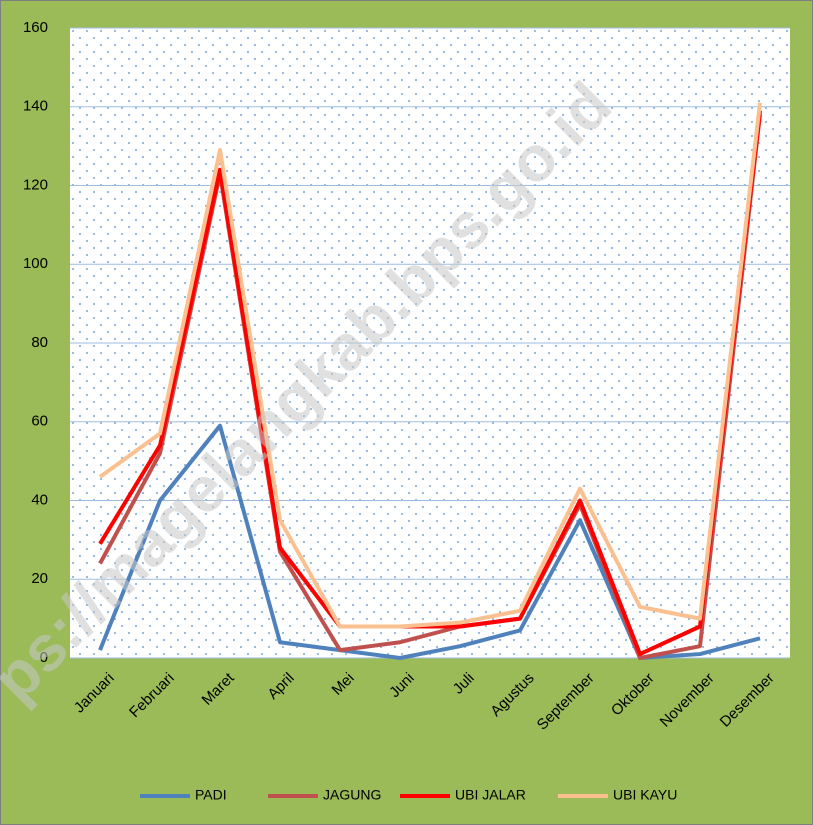  Describe the element at coordinates (35, 184) in the screenshot. I see `y-tick-label: 120` at that location.